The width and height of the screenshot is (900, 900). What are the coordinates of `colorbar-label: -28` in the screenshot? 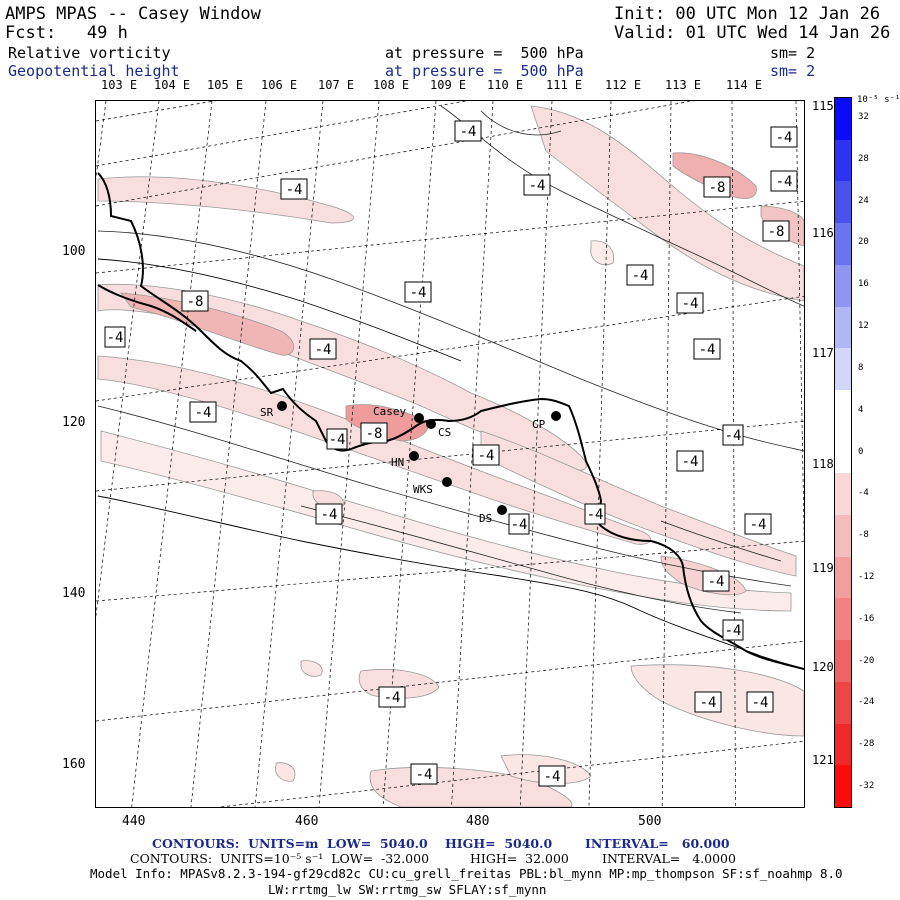 It's located at (866, 744).